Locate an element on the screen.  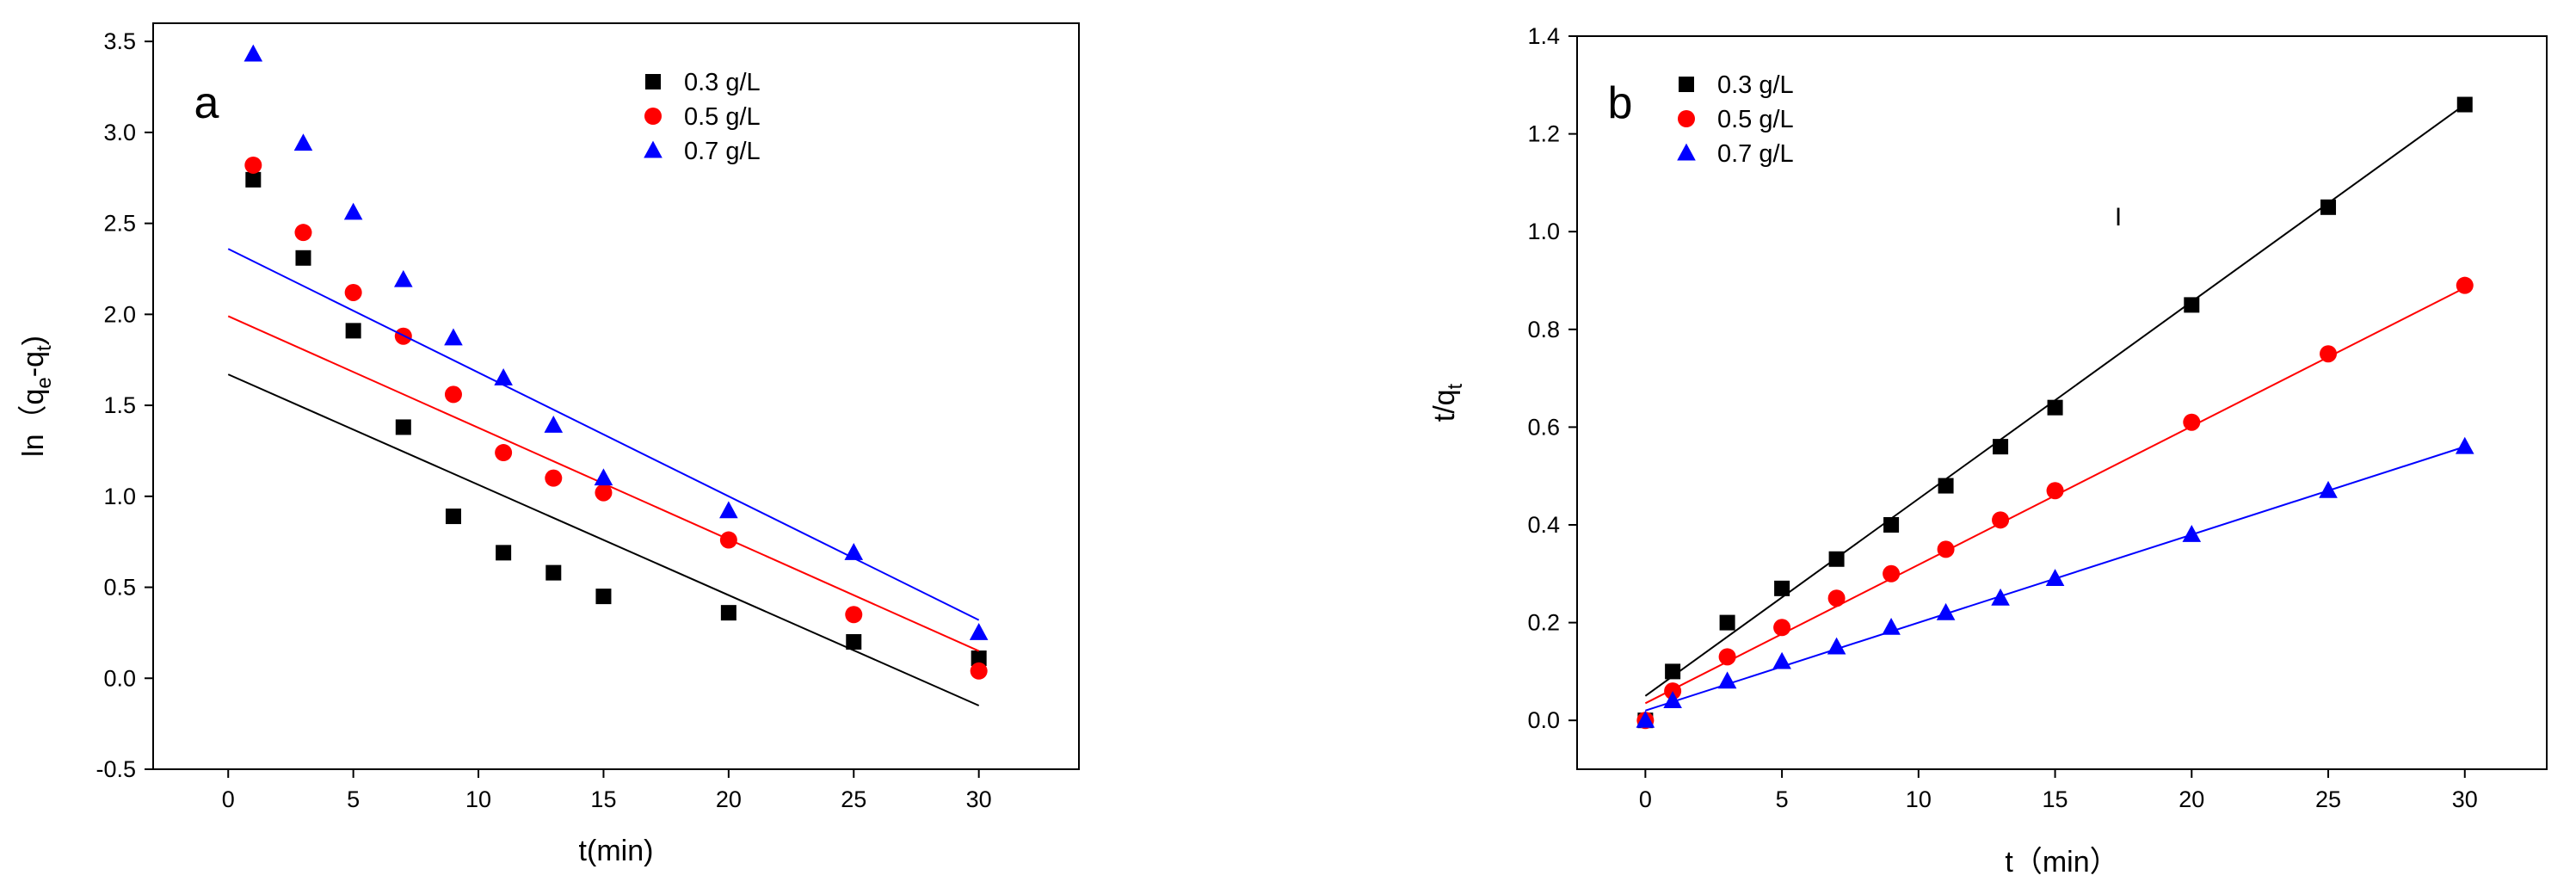
stray-text-mark: I is located at coordinates (2119, 217).